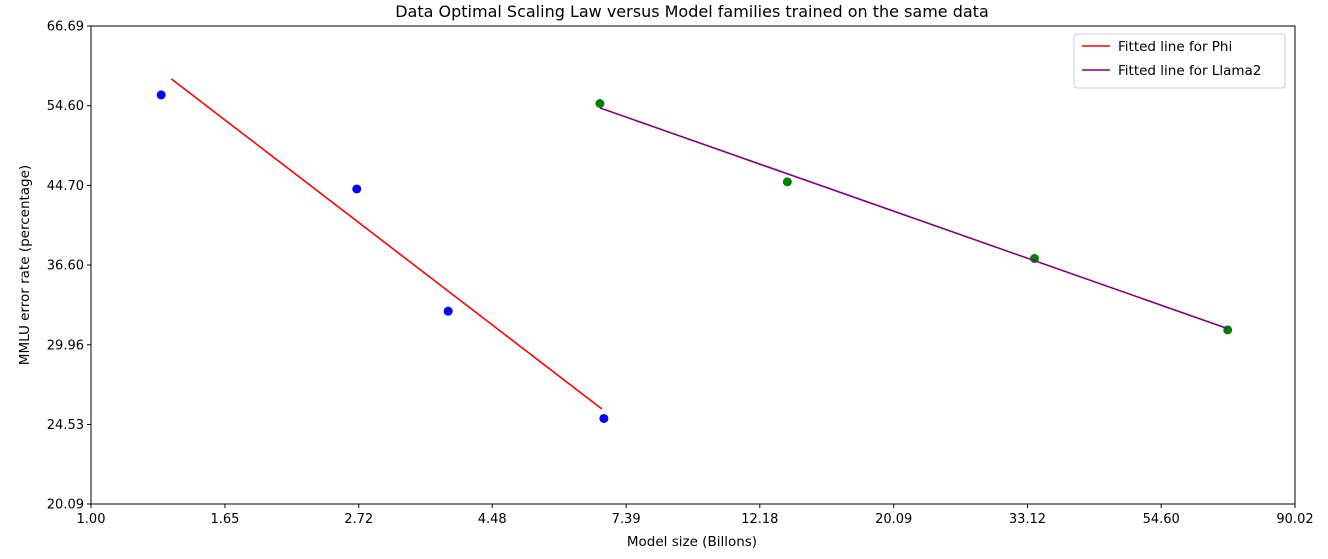  What do you see at coordinates (492, 519) in the screenshot?
I see `x-tick-label: 4.48` at bounding box center [492, 519].